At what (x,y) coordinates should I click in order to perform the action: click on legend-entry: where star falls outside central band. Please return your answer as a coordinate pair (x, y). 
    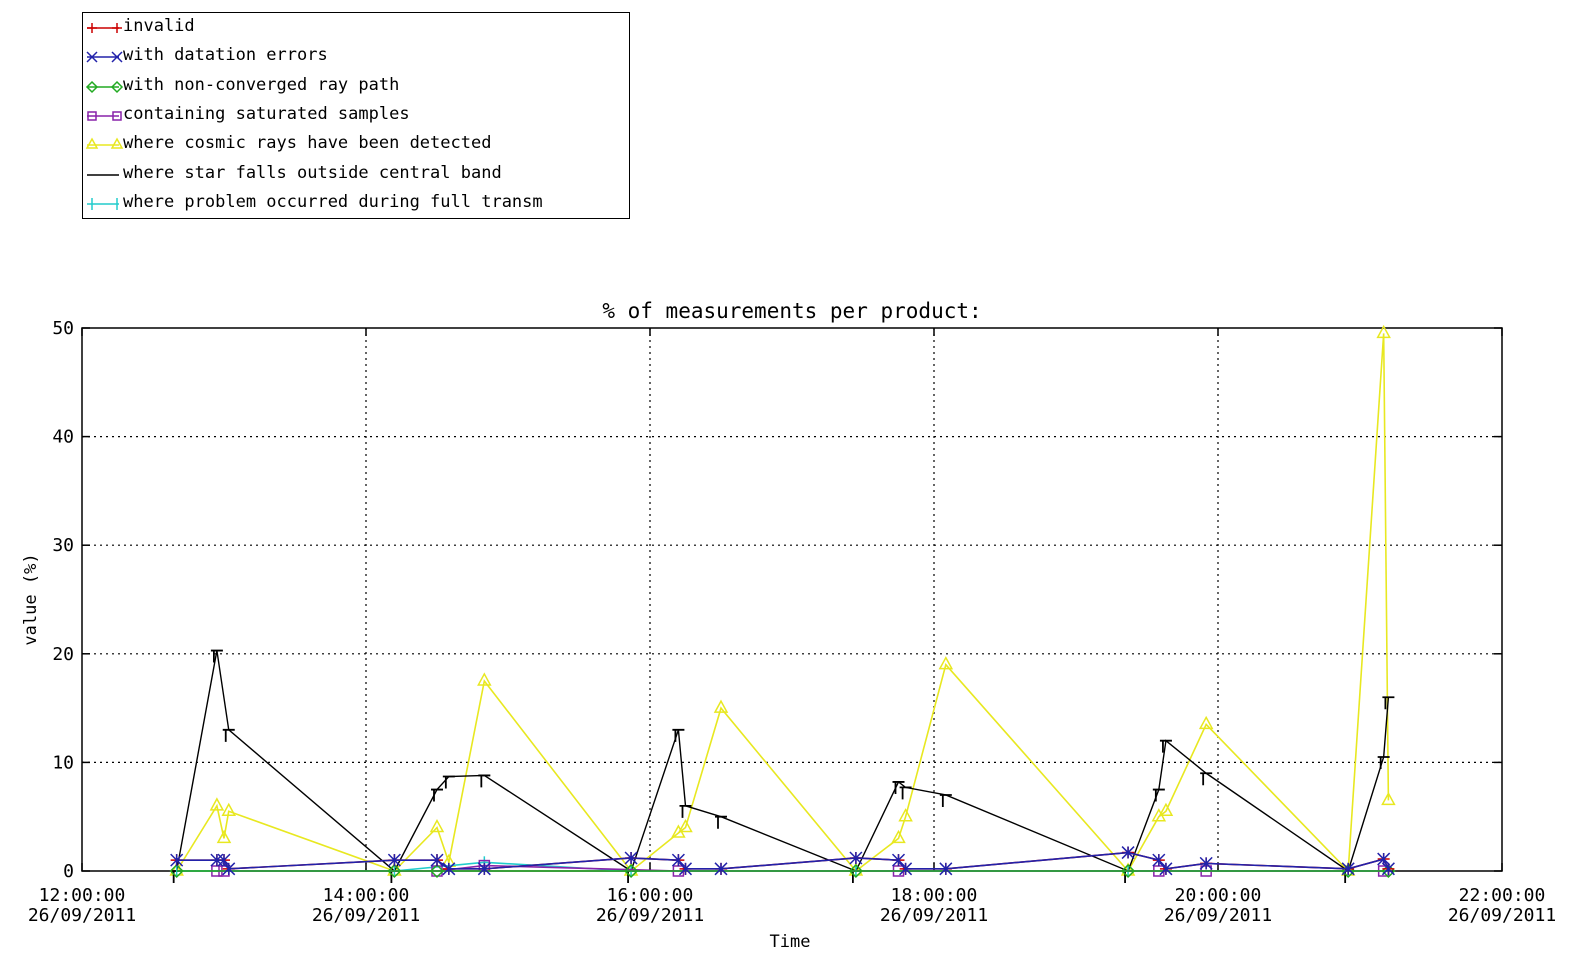
    Looking at the image, I should click on (356, 174).